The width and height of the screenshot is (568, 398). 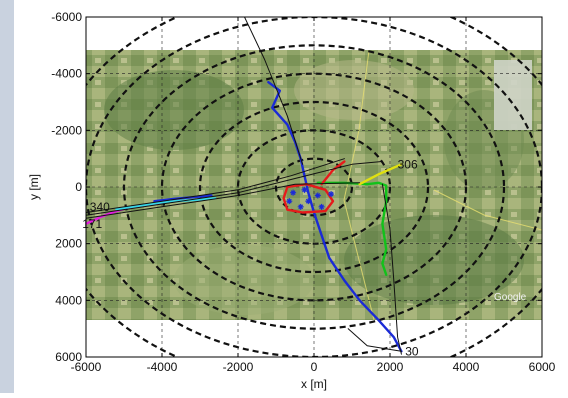 I want to click on annotation-label: 340, so click(x=100, y=207).